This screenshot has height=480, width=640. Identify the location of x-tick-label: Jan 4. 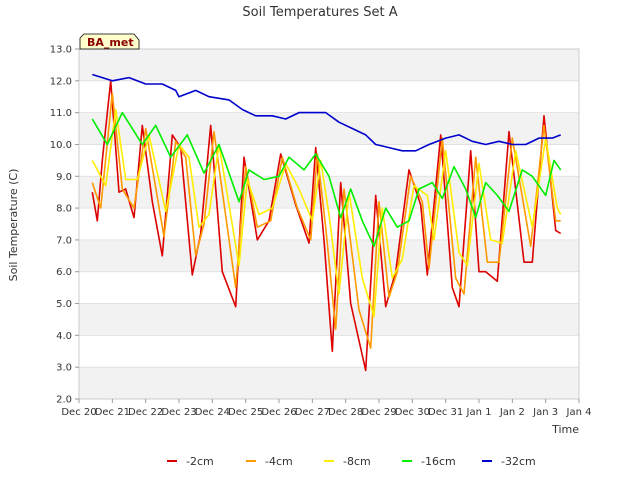
(579, 412).